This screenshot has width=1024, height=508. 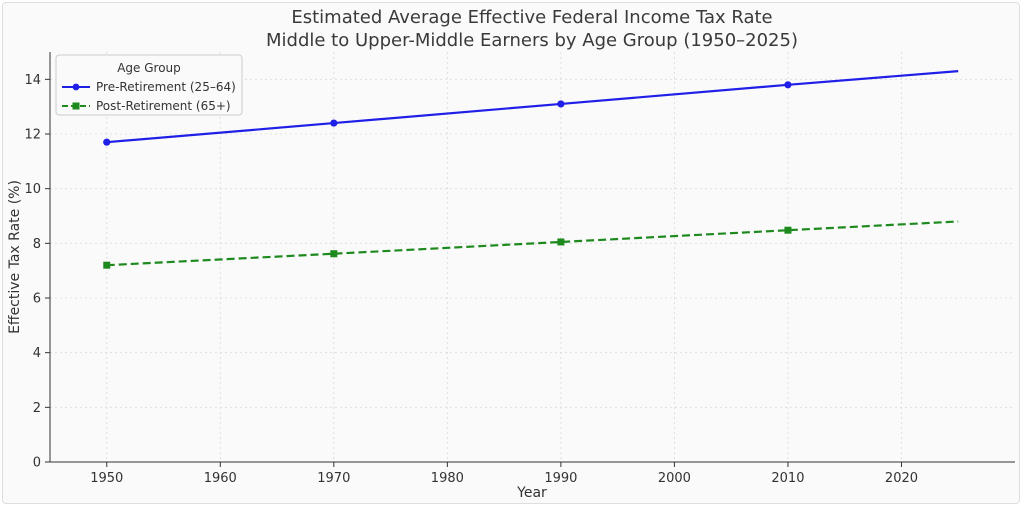 What do you see at coordinates (447, 478) in the screenshot?
I see `x-tick-label: 1980` at bounding box center [447, 478].